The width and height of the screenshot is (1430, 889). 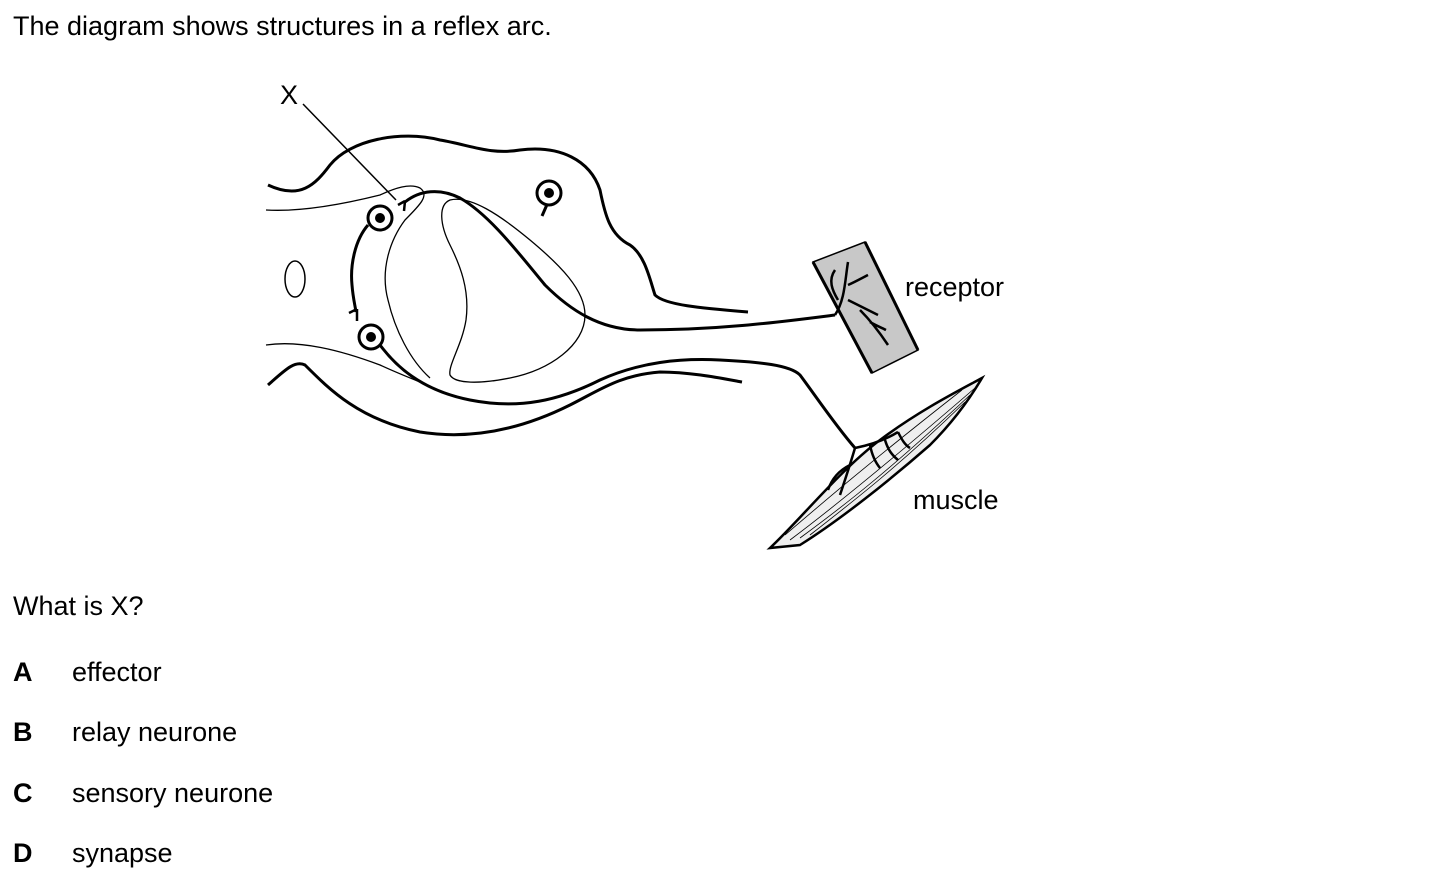 I want to click on synapse-ending-top, so click(x=402, y=205).